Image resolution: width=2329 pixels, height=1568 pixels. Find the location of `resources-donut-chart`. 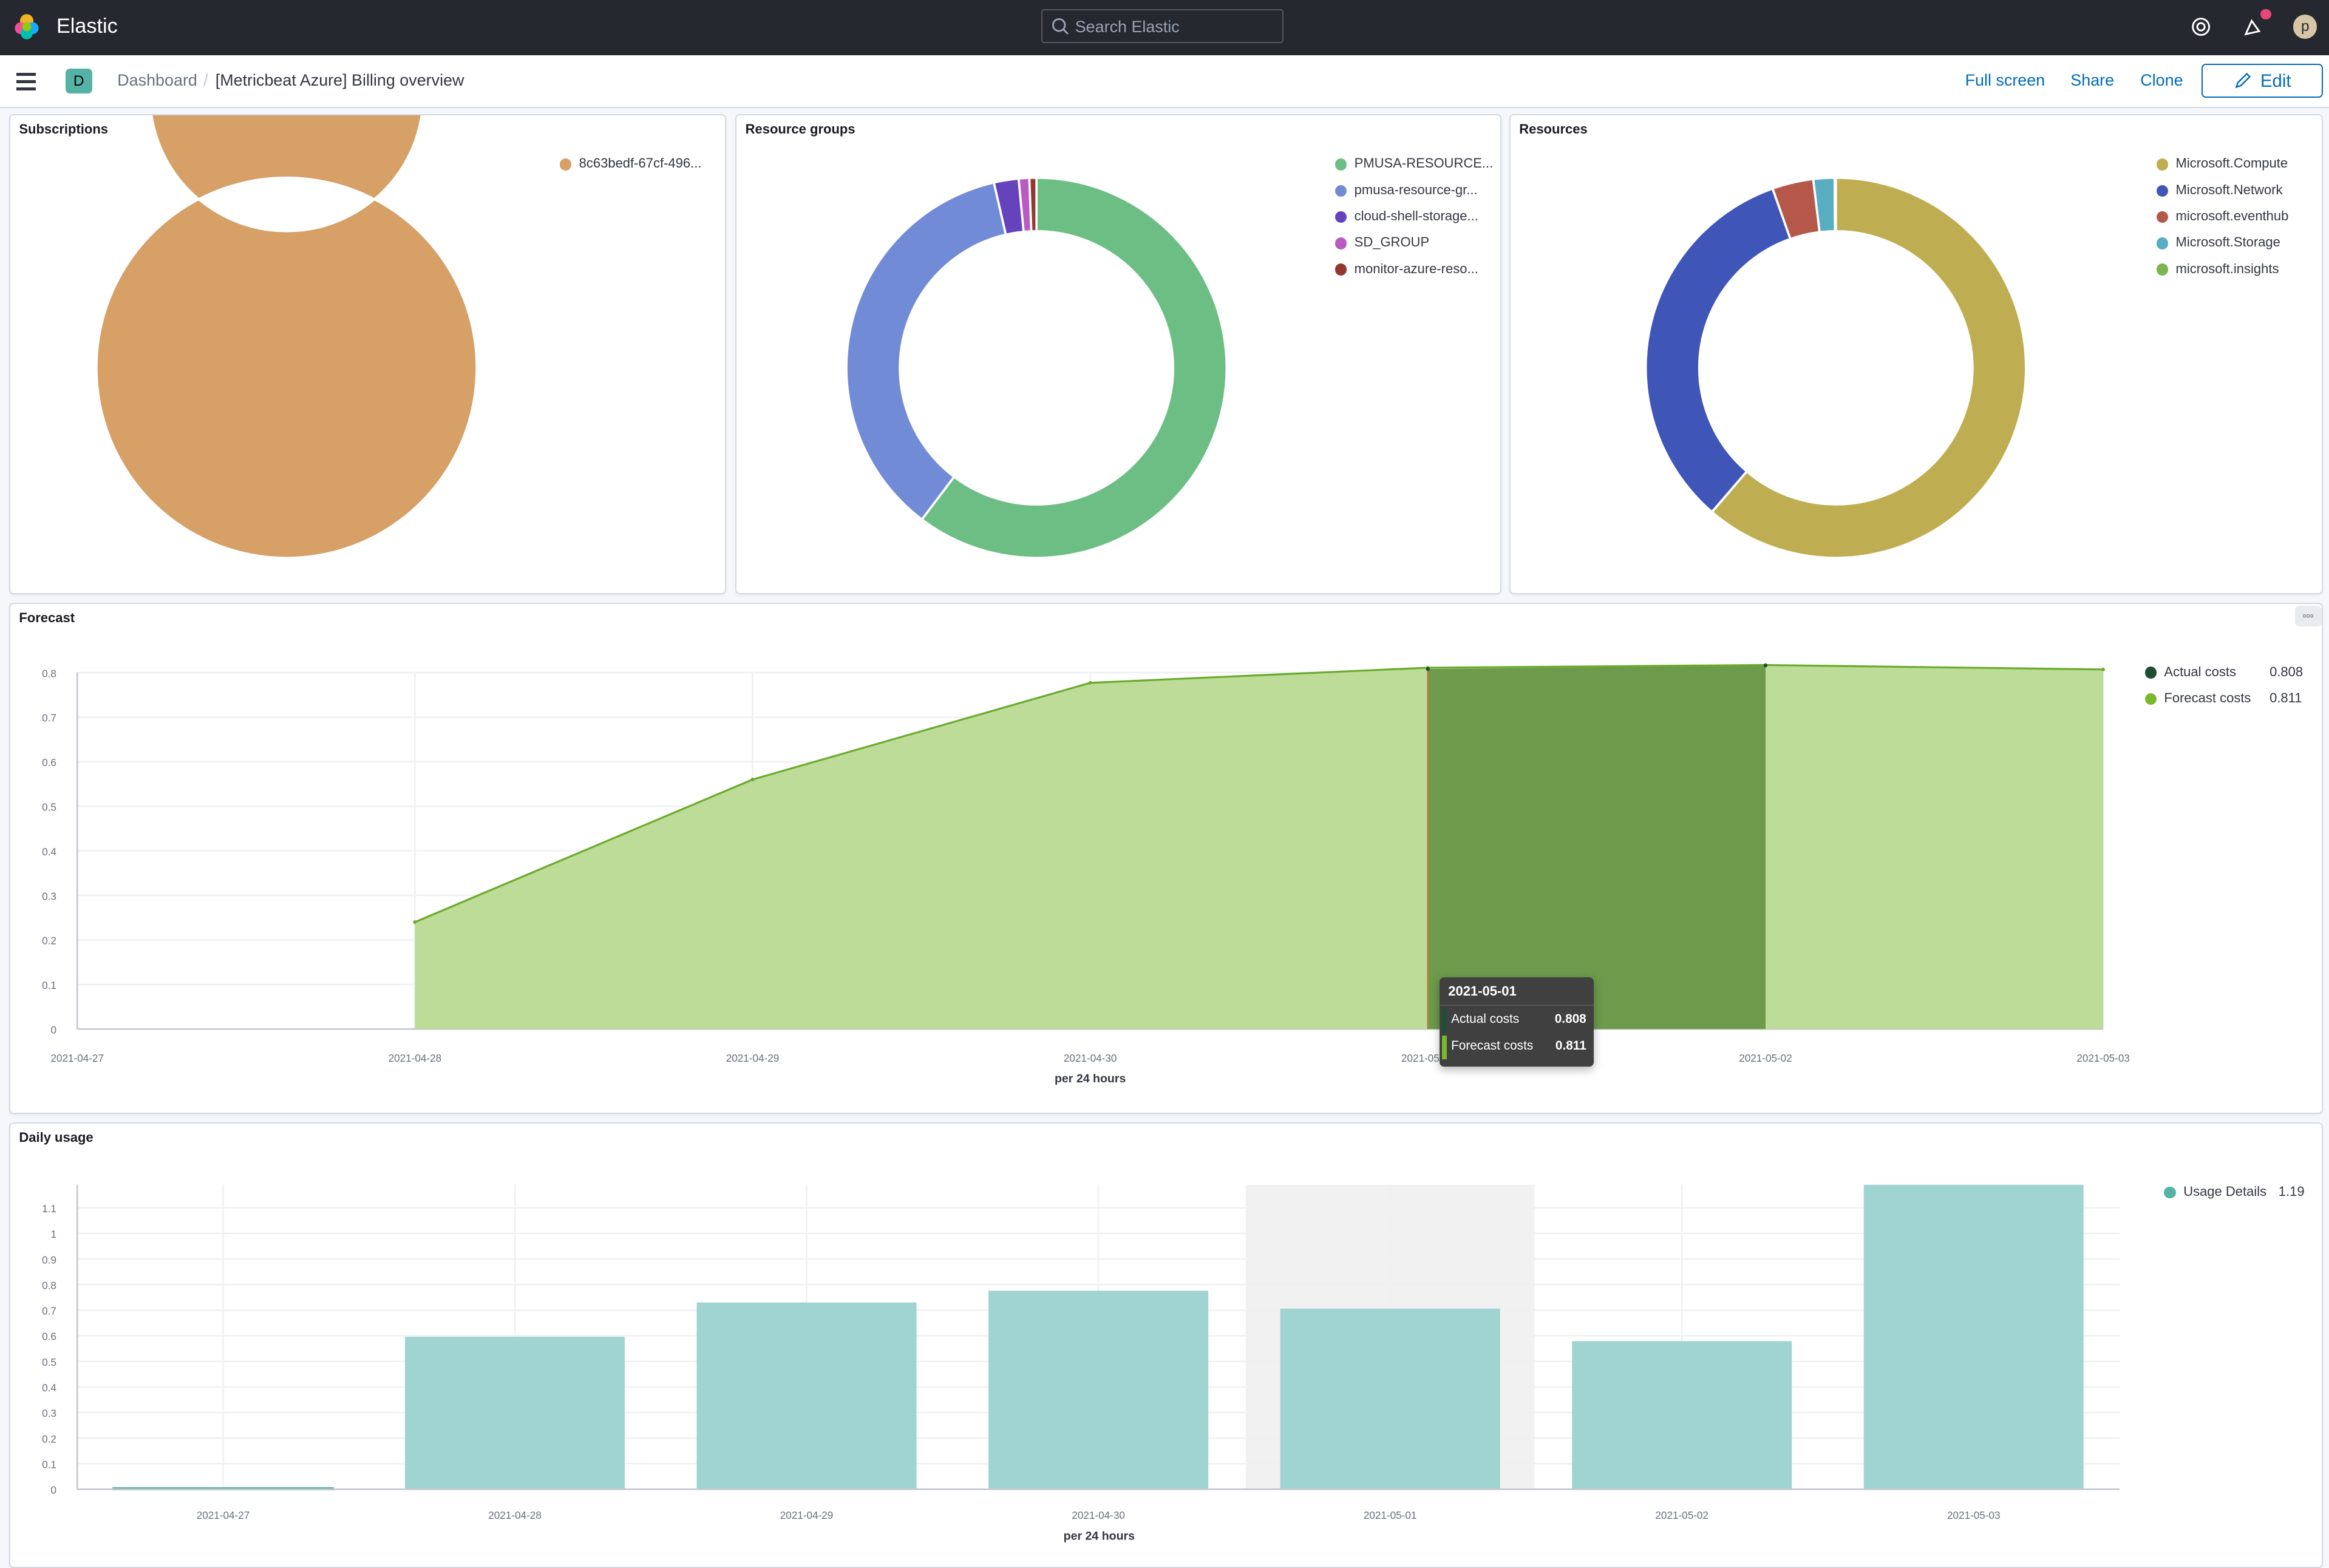

resources-donut-chart is located at coordinates (1918, 355).